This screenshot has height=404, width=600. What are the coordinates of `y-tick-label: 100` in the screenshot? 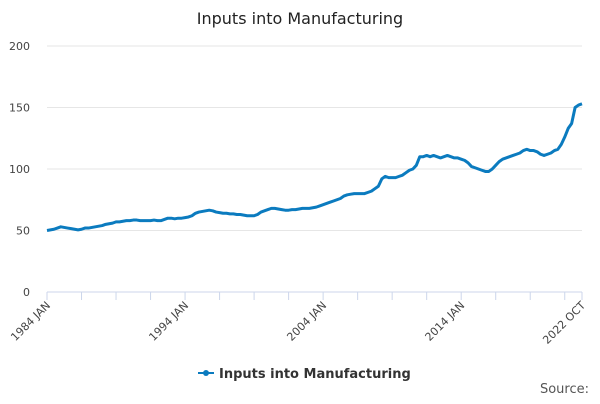 It's located at (19, 169).